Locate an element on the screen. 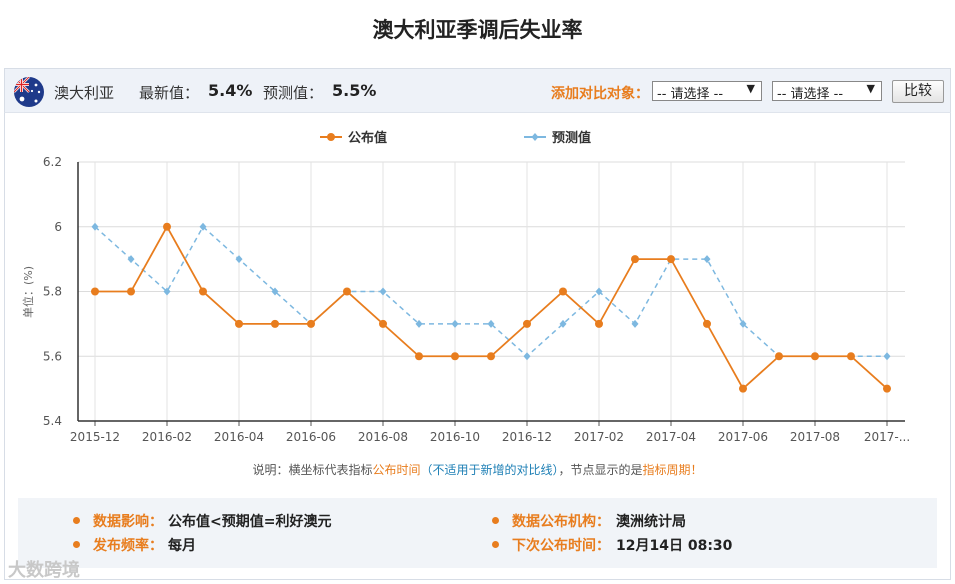  x-tick-label: 2016-04 is located at coordinates (239, 437).